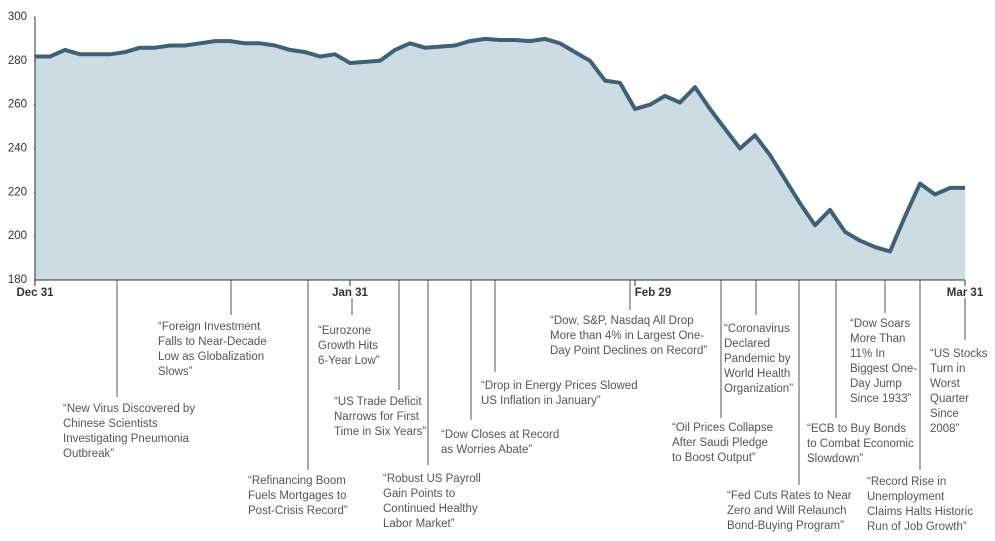 This screenshot has width=995, height=541. Describe the element at coordinates (881, 399) in the screenshot. I see `annotation-text: Since 1933”` at that location.